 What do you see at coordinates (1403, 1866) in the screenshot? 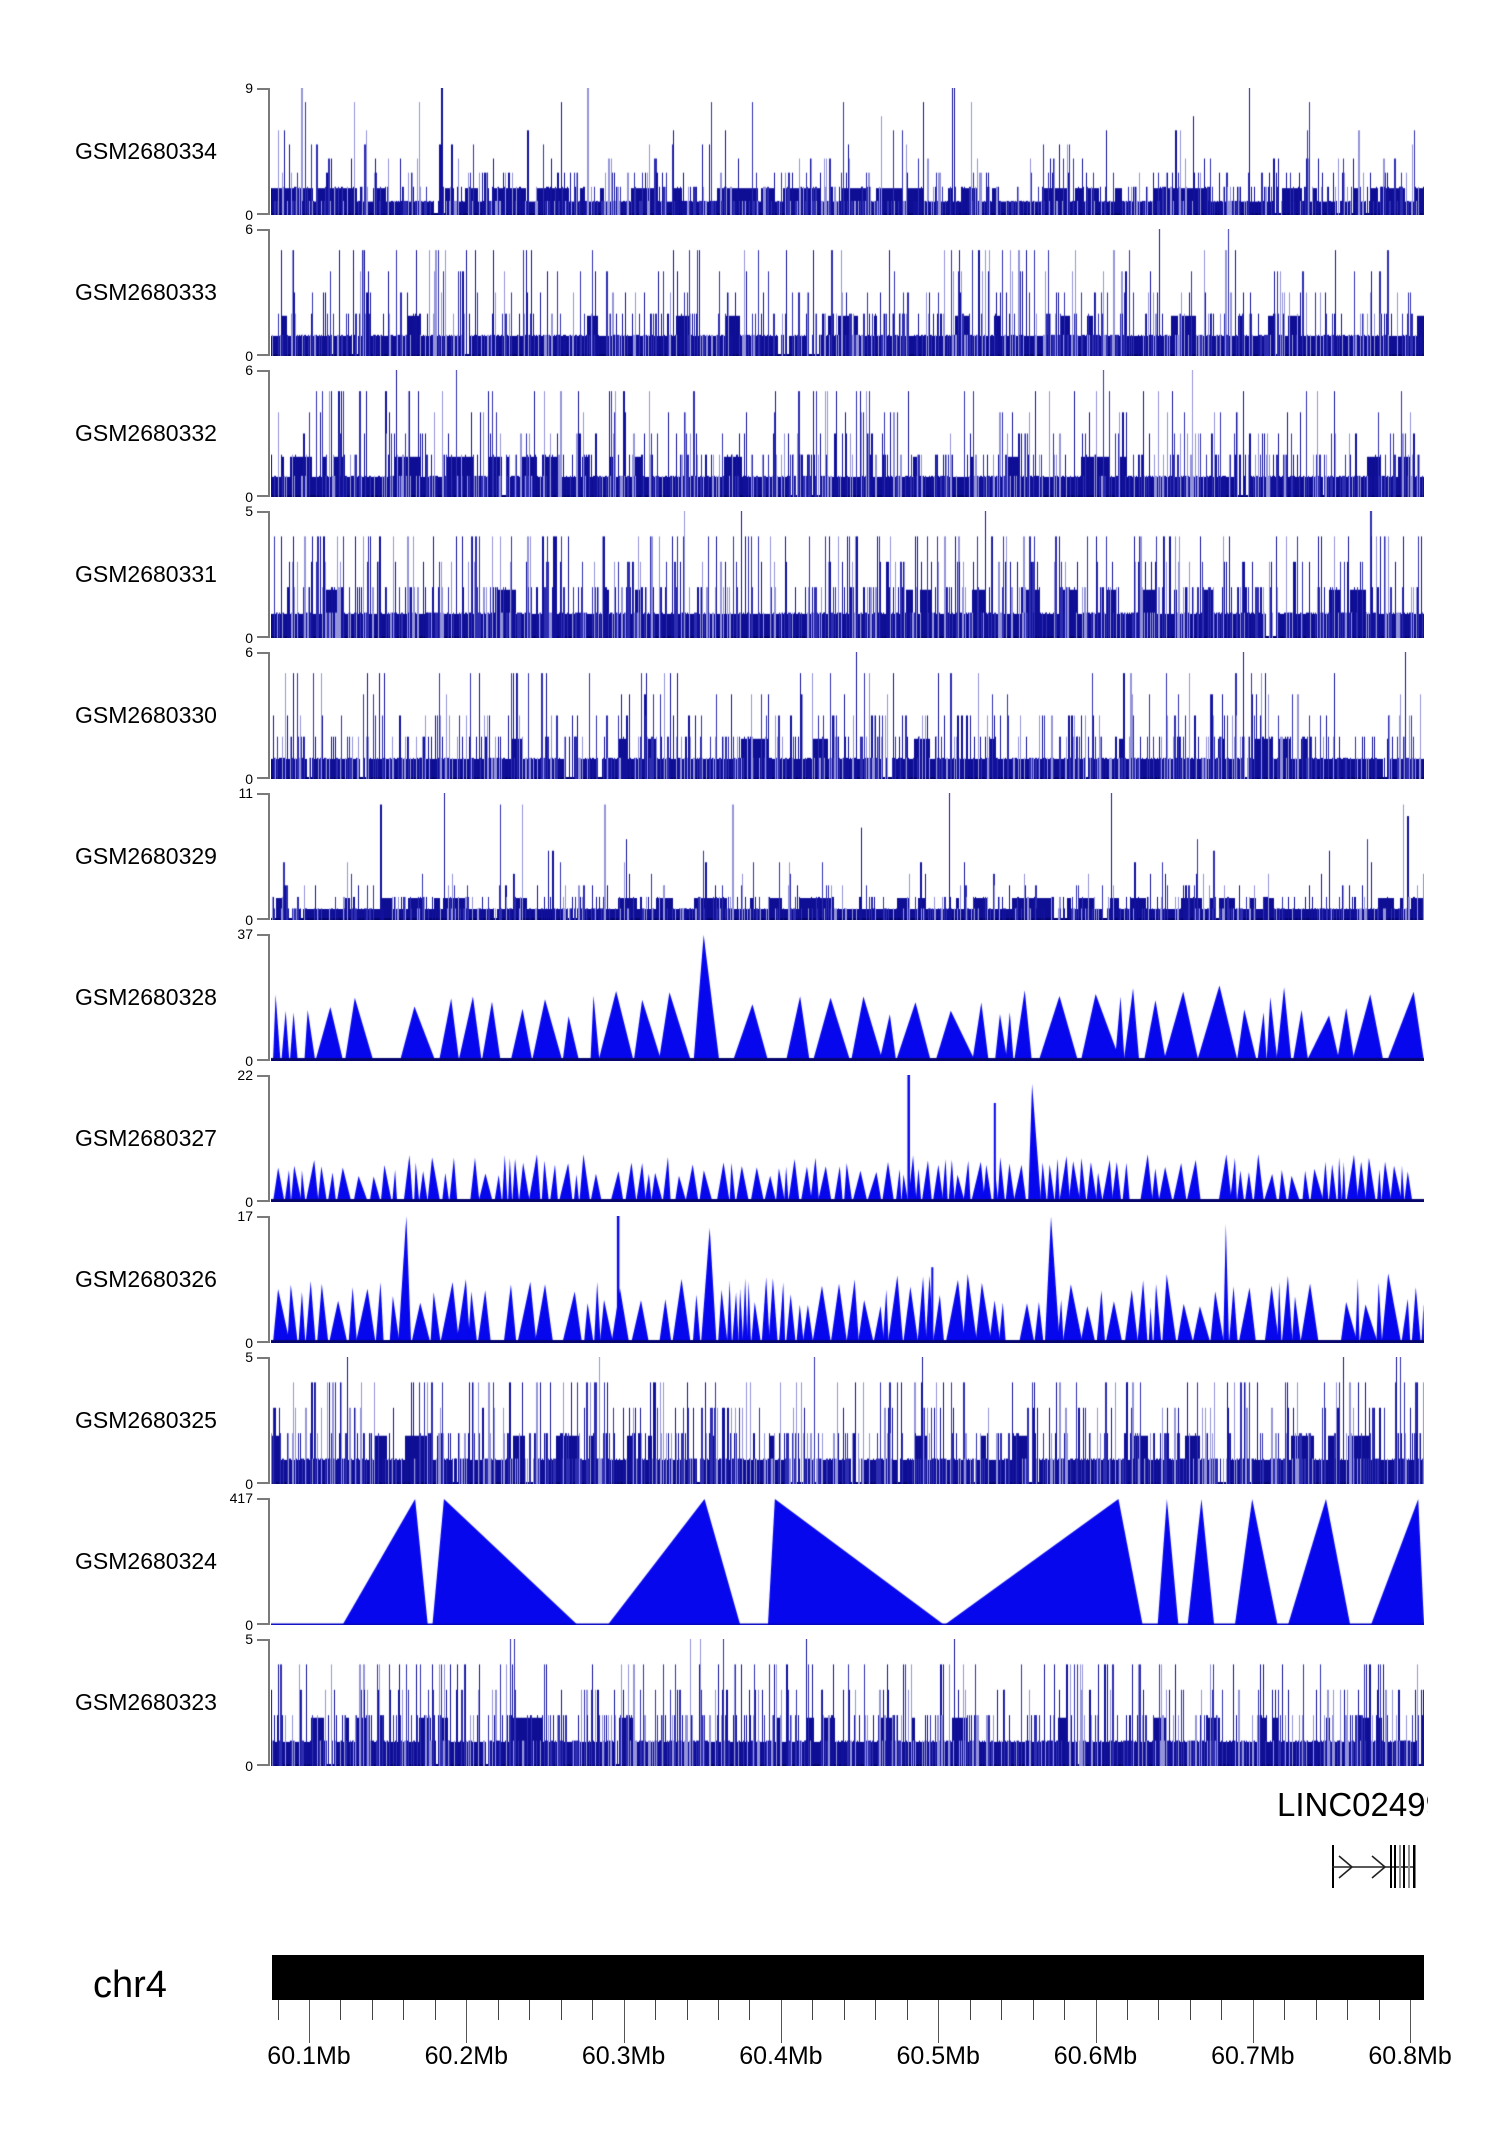
I see `gene-exon-bars` at bounding box center [1403, 1866].